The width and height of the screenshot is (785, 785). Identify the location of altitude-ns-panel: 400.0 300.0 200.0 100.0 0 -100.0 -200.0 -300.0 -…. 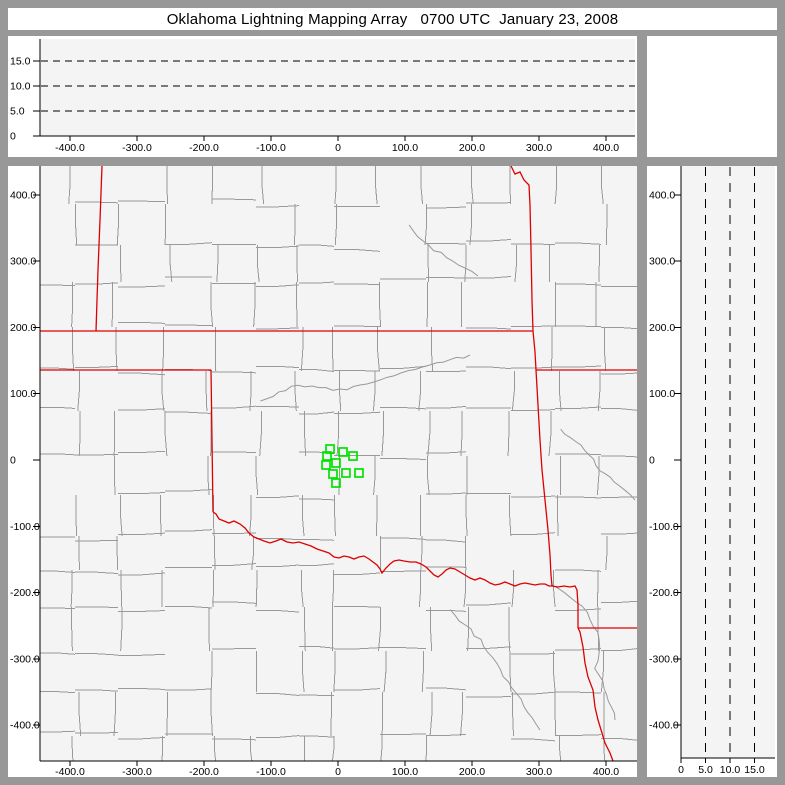
(712, 471).